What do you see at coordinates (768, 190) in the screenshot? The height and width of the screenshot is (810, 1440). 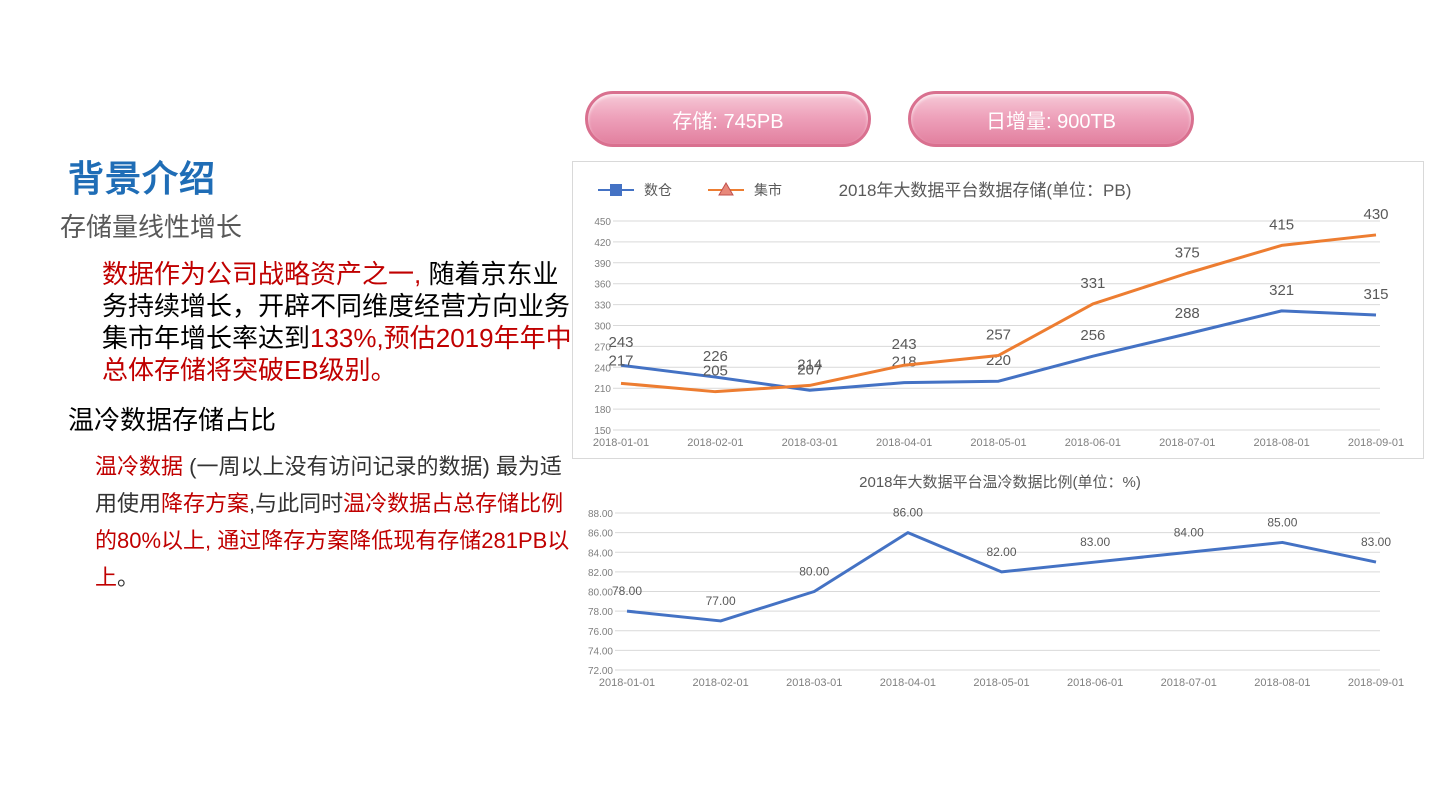 I see `legend-label: 集市` at bounding box center [768, 190].